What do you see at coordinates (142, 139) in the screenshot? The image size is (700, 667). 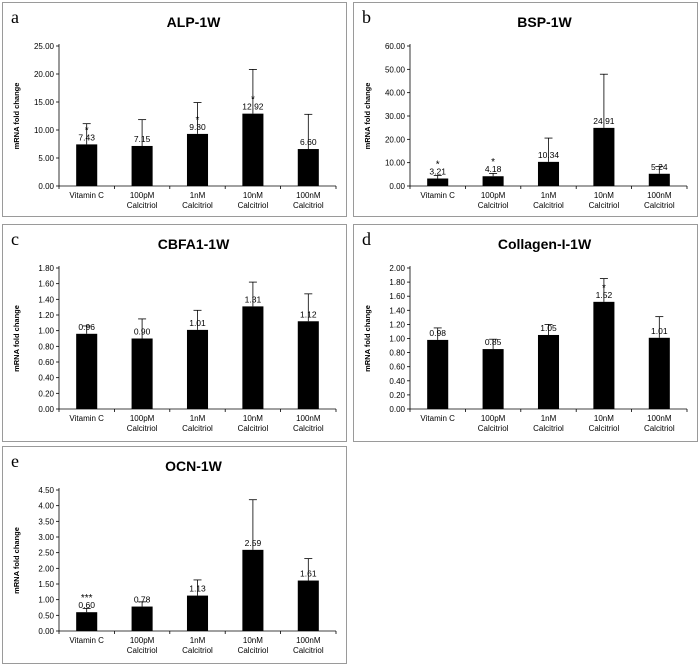 I see `data-label: 7.15` at bounding box center [142, 139].